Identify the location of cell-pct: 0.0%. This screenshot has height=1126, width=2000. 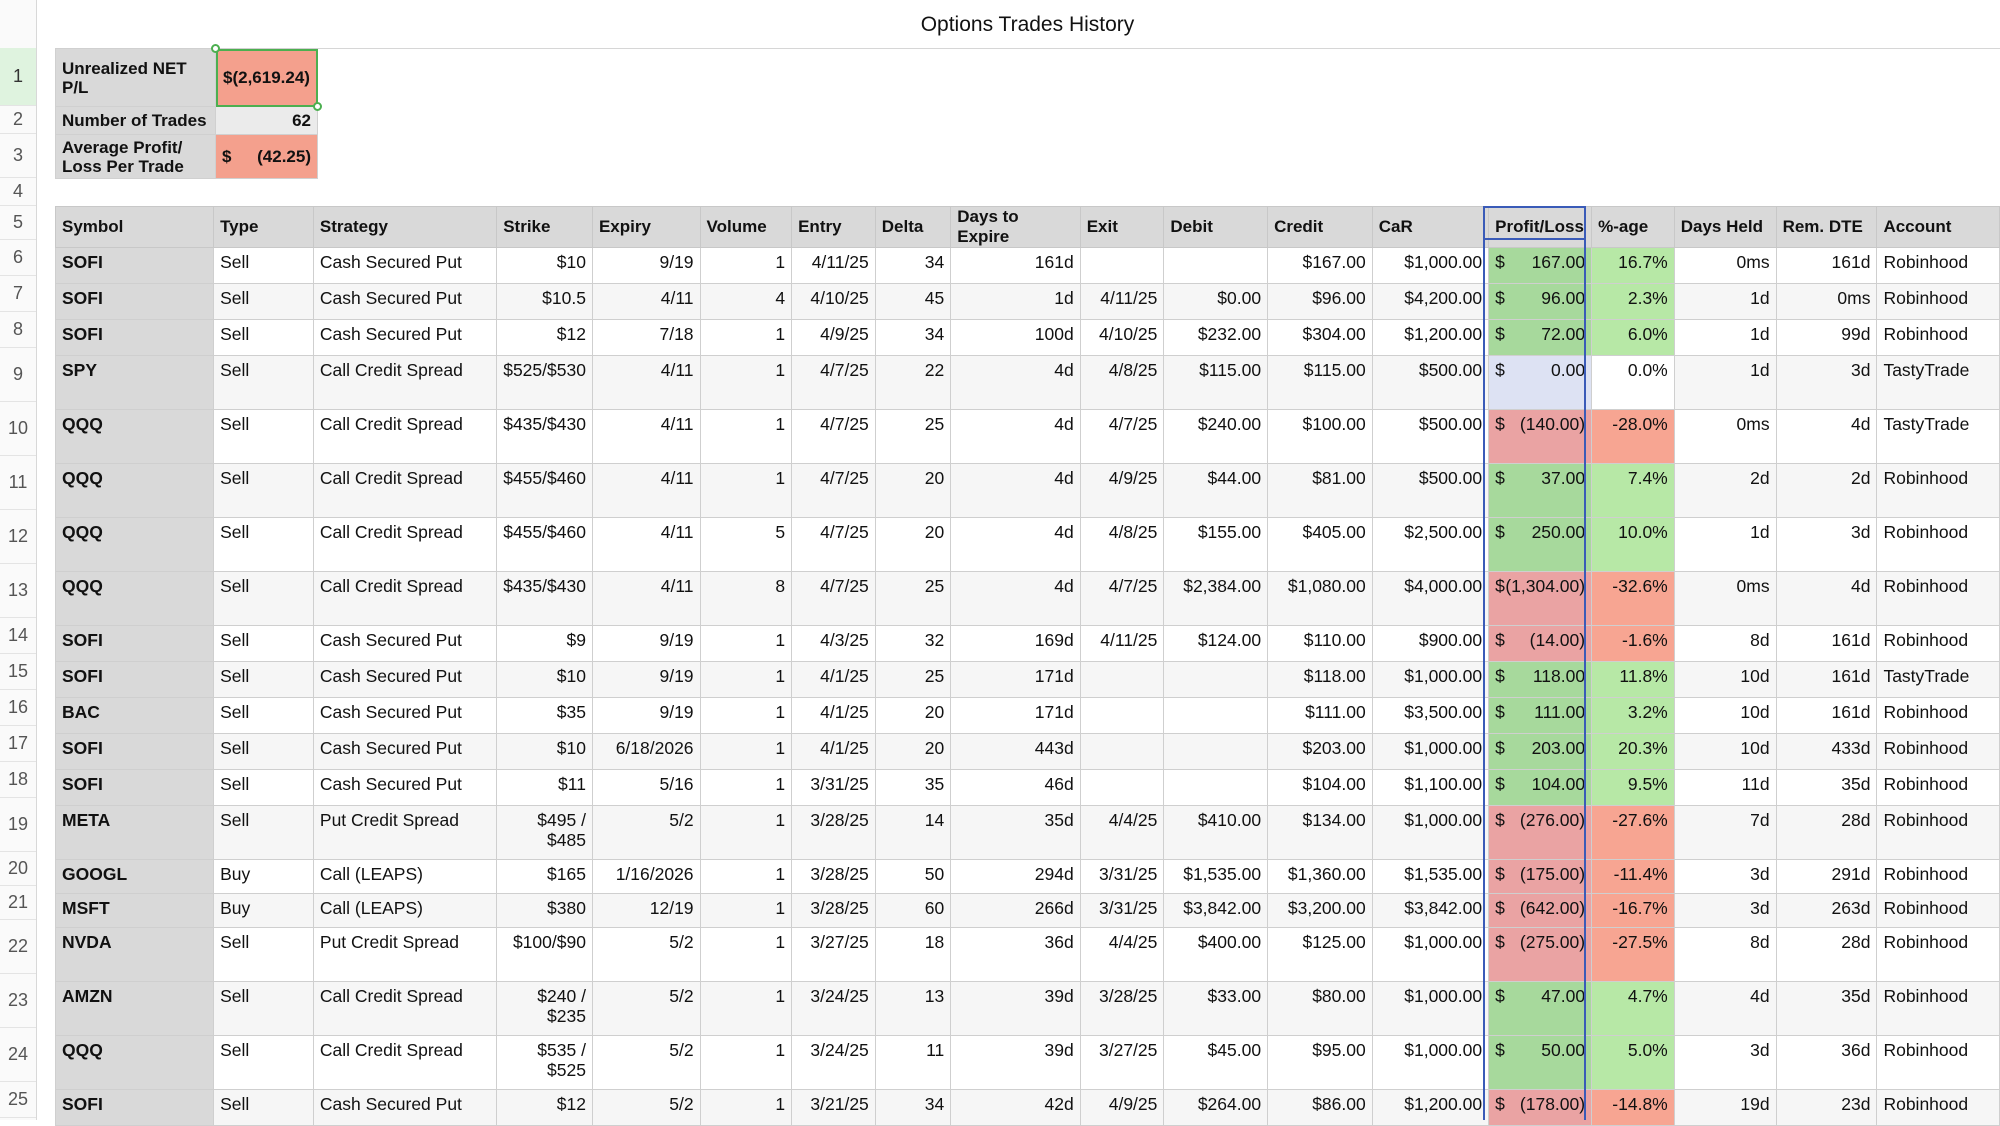
(1633, 382).